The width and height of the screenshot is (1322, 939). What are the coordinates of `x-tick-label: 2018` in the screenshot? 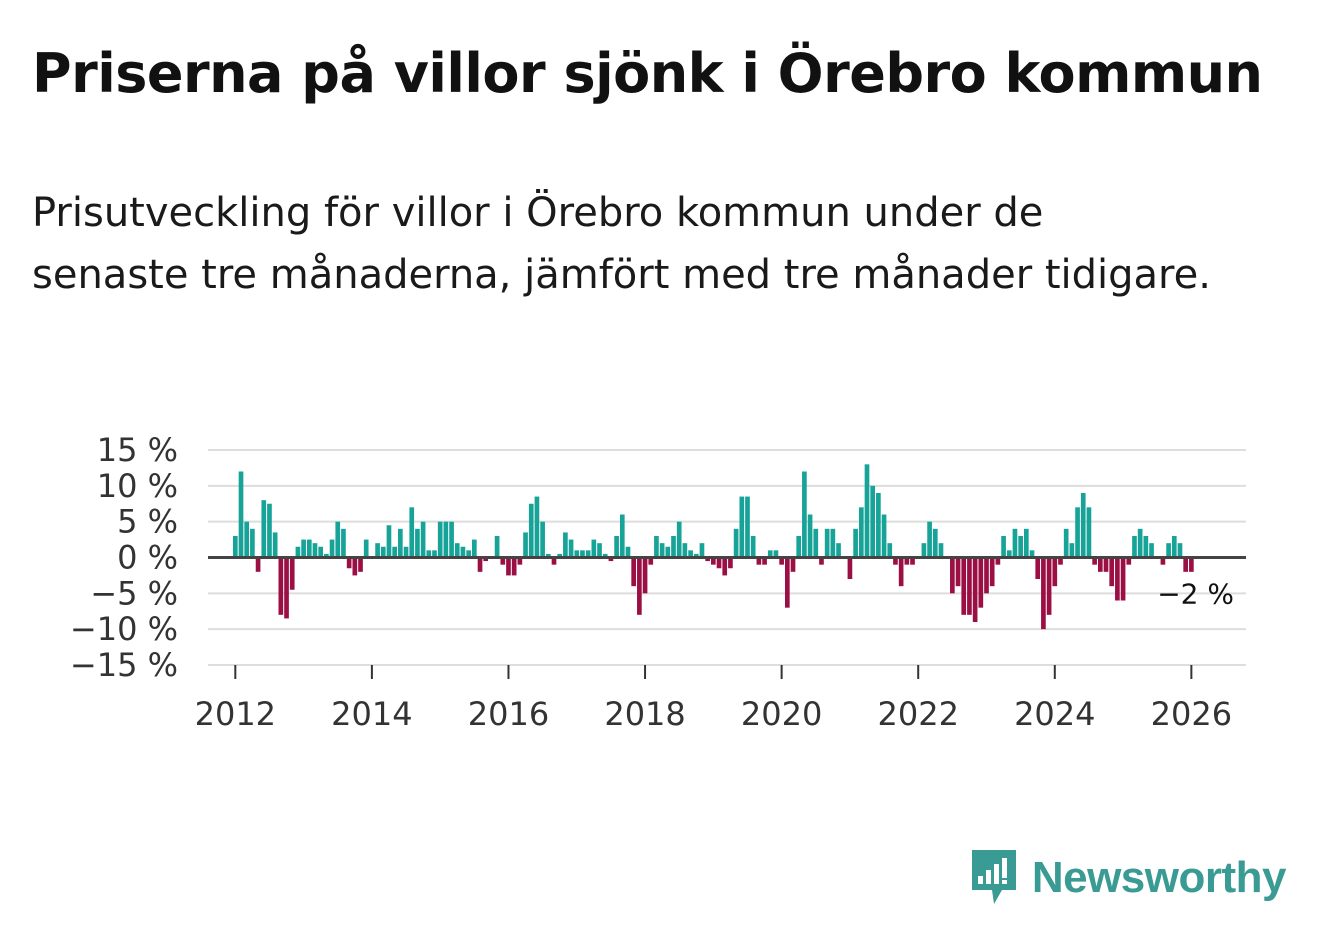 It's located at (644, 714).